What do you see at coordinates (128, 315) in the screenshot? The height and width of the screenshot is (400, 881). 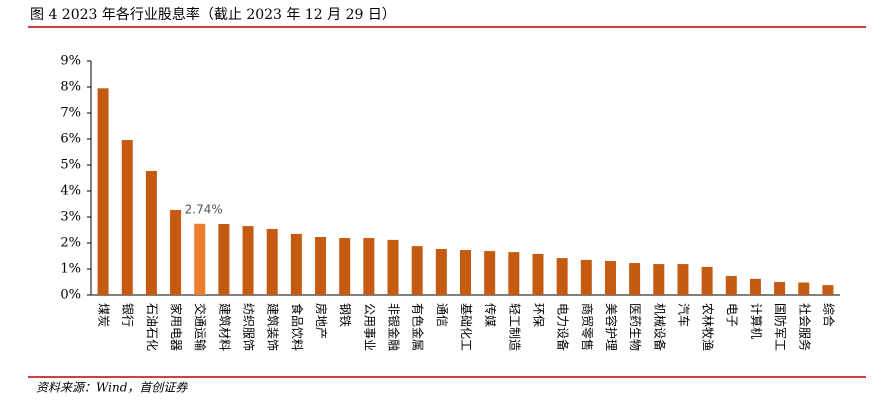 I see `x-tick-label: 银行` at bounding box center [128, 315].